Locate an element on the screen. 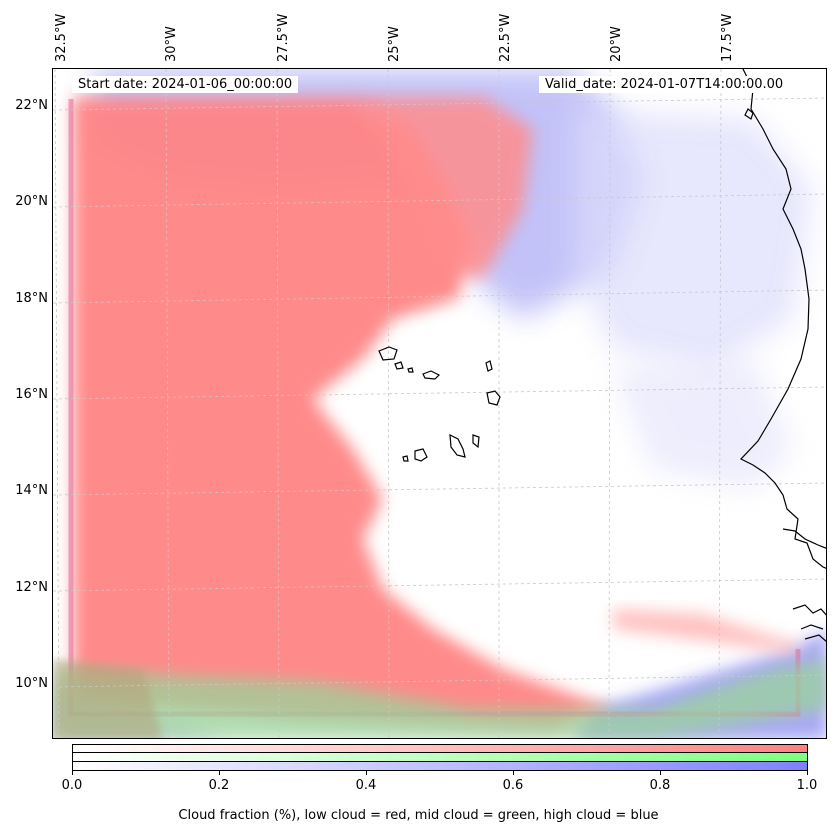  island-maio is located at coordinates (476, 441).